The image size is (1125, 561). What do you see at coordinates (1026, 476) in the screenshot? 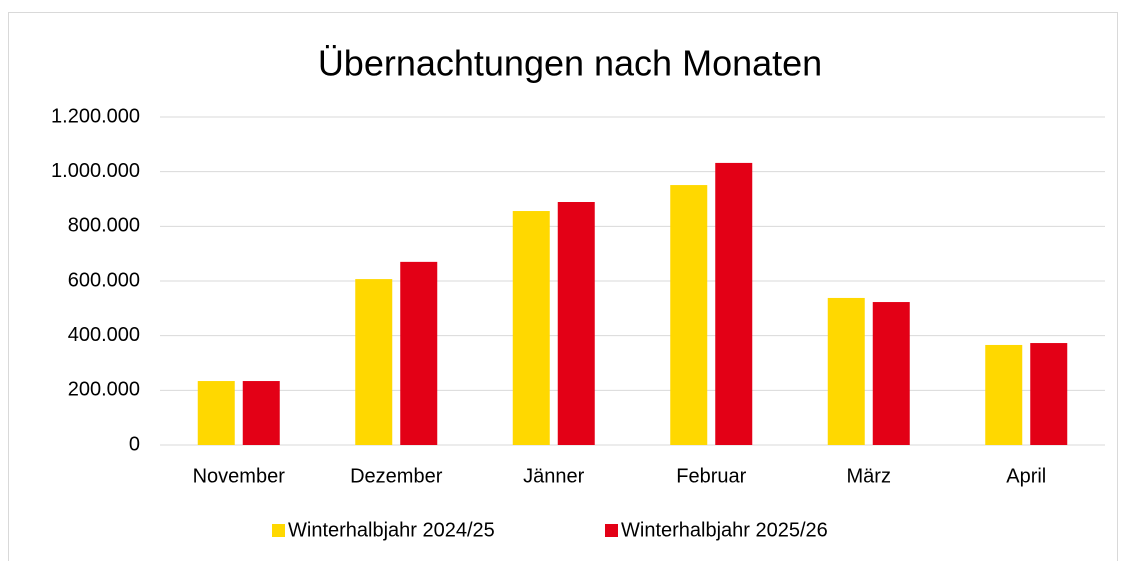
I see `x-tick-label: April` at bounding box center [1026, 476].